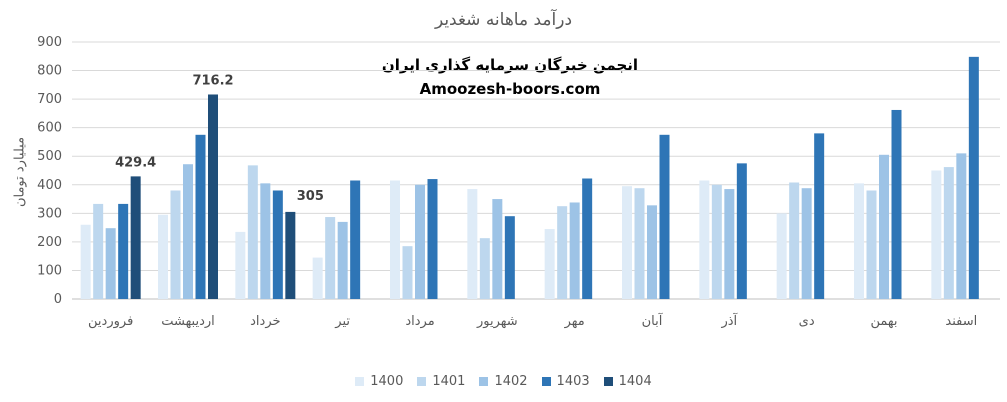 This screenshot has width=1007, height=402. Describe the element at coordinates (961, 321) in the screenshot. I see `x-tick-label: اسفند` at that location.